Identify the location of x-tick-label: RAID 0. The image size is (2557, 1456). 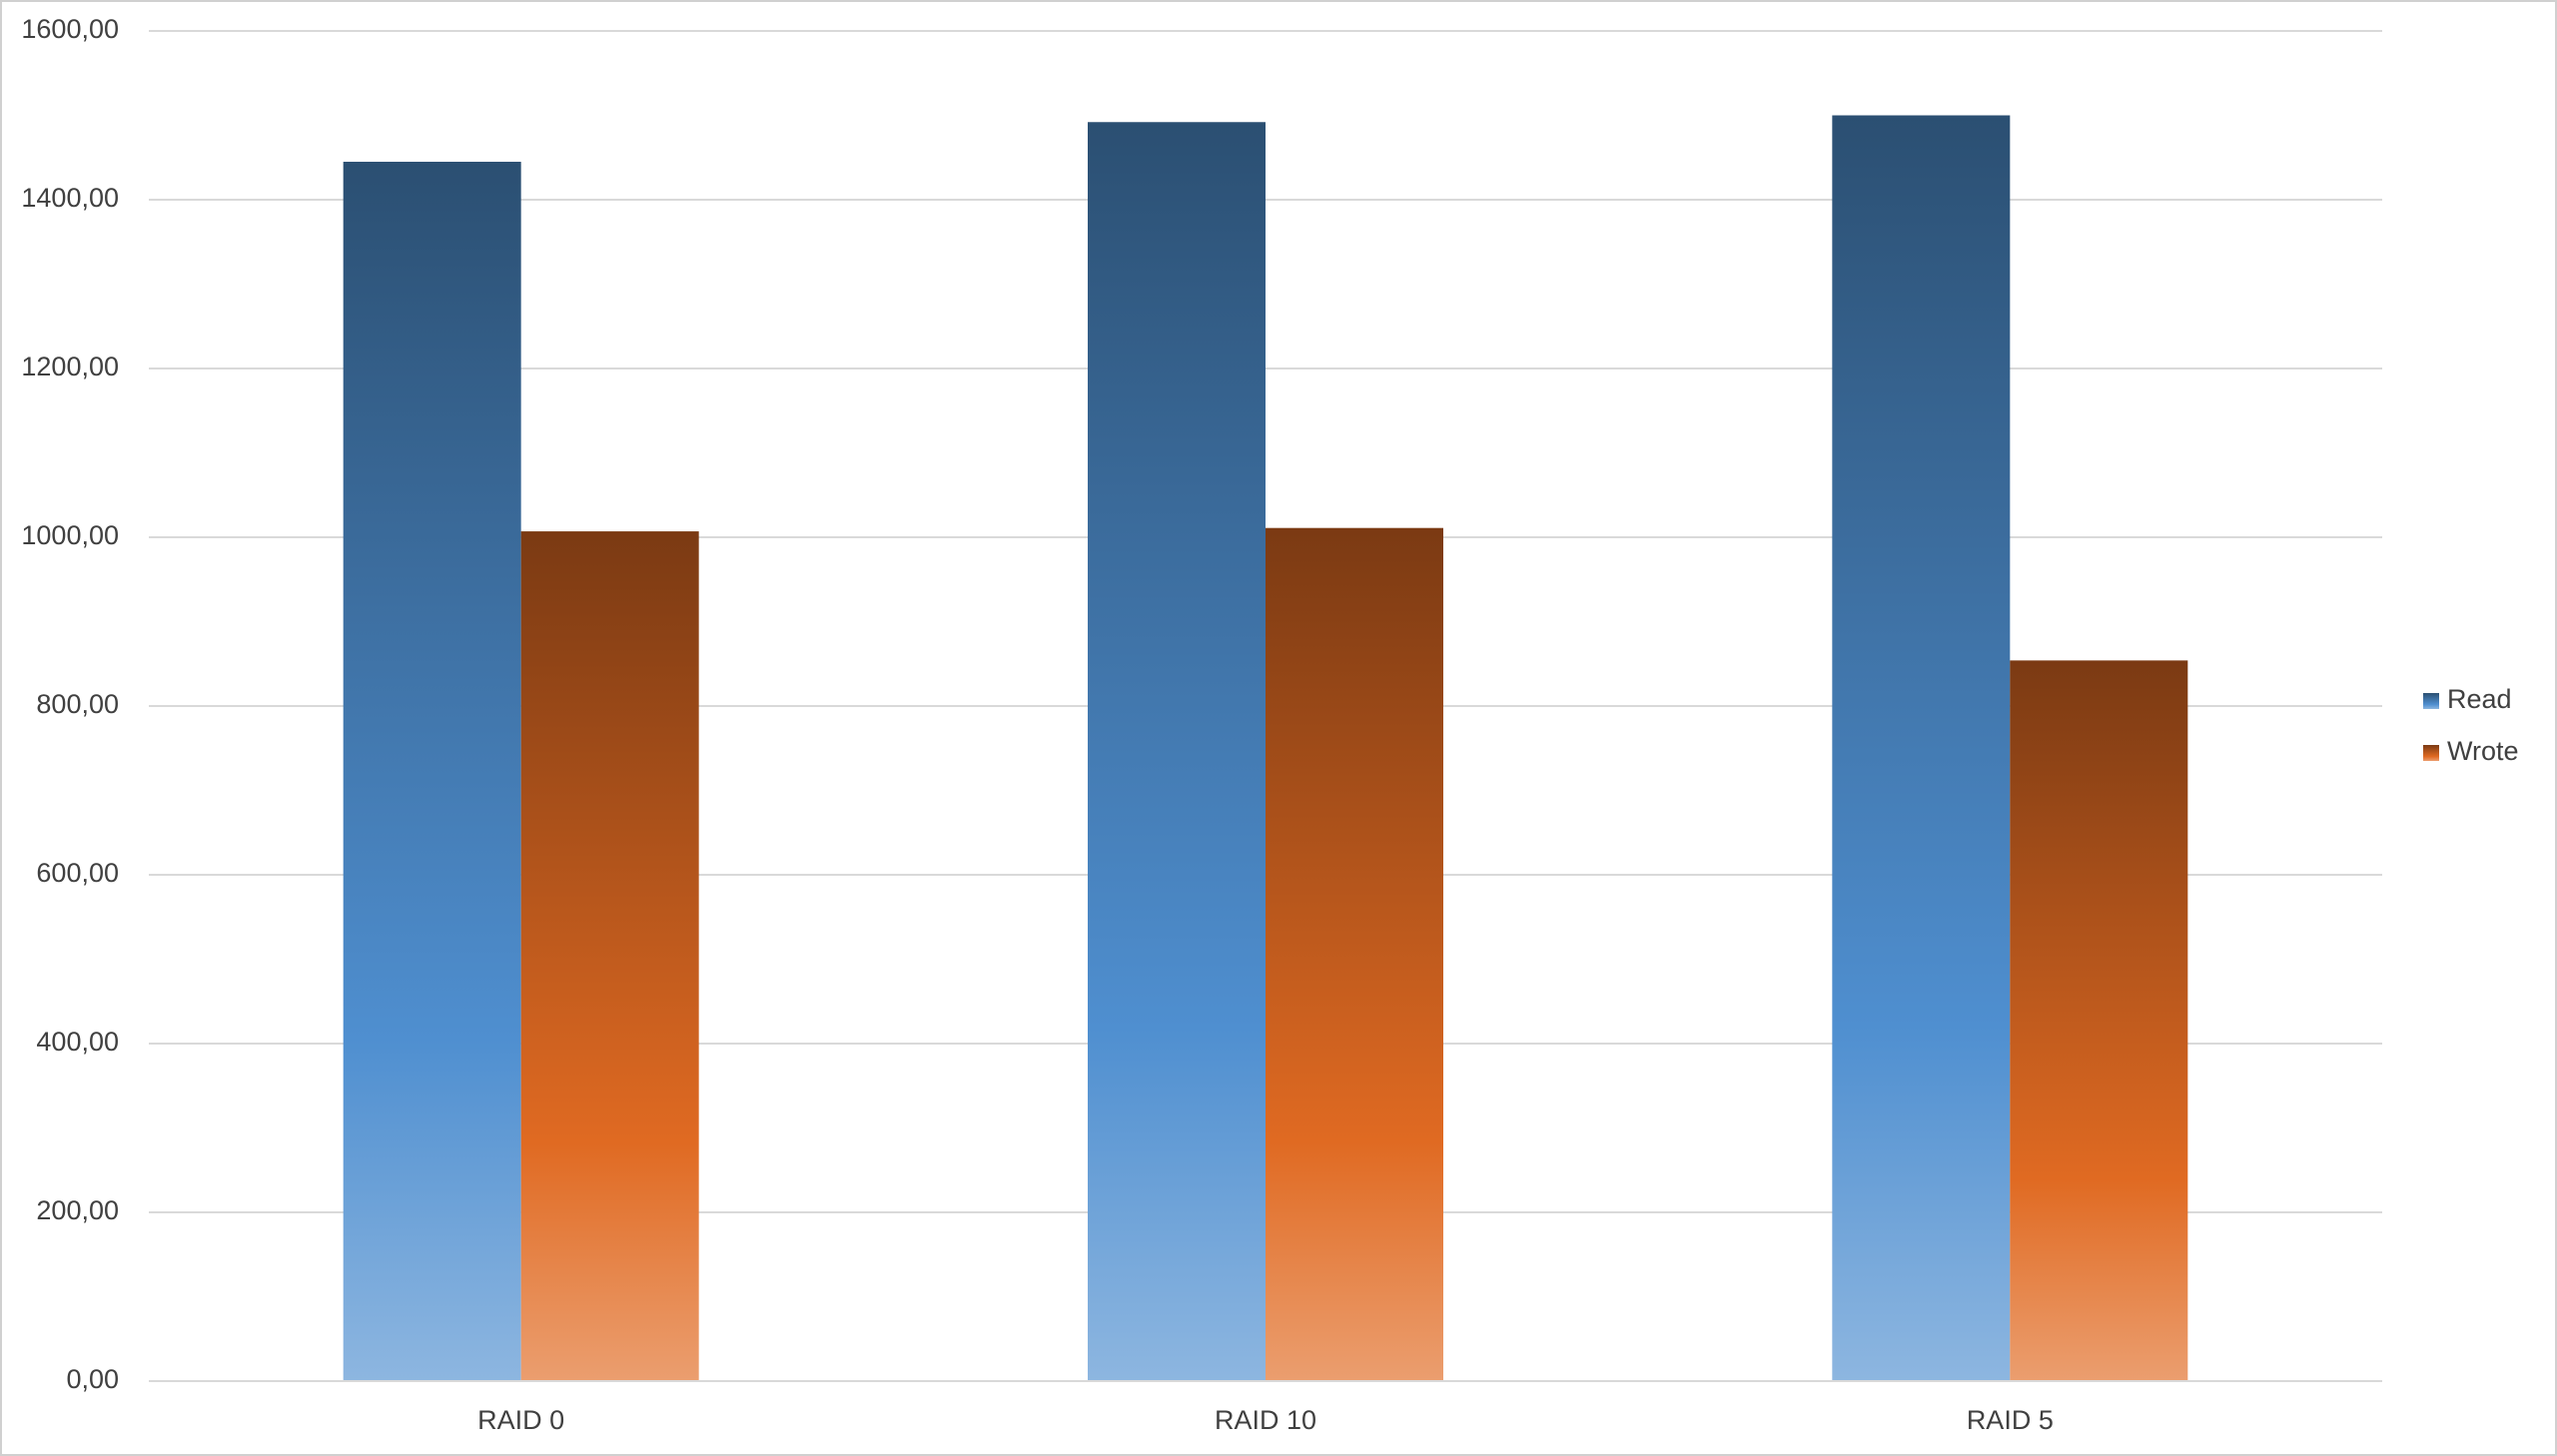
(520, 1420).